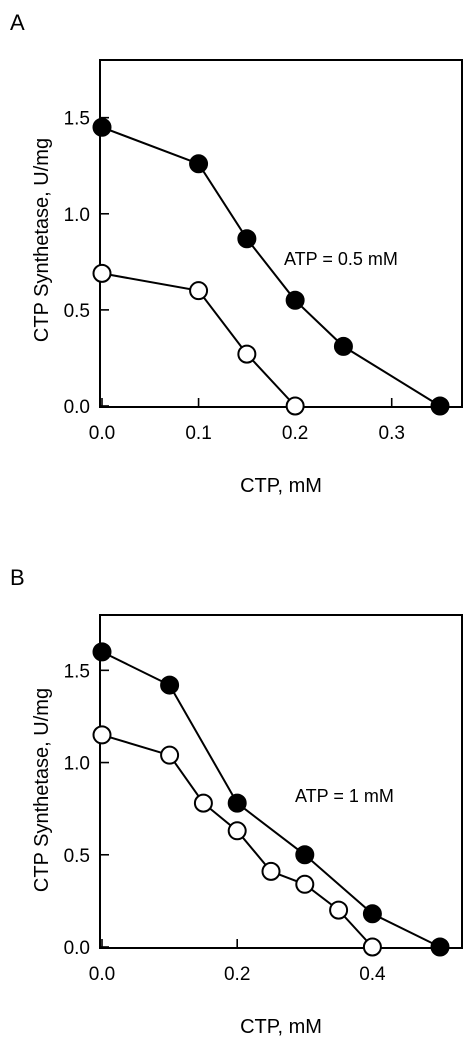  Describe the element at coordinates (344, 796) in the screenshot. I see `annotation-text: ATP = 1 mM` at that location.